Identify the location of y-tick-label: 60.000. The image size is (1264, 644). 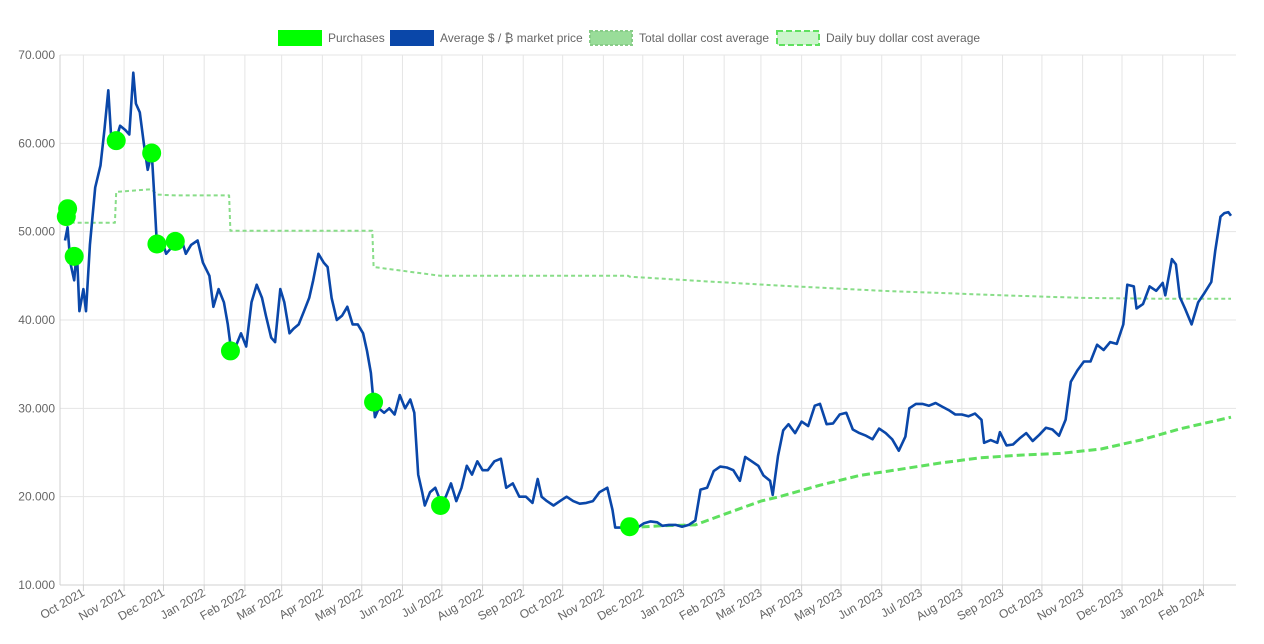
(36, 143).